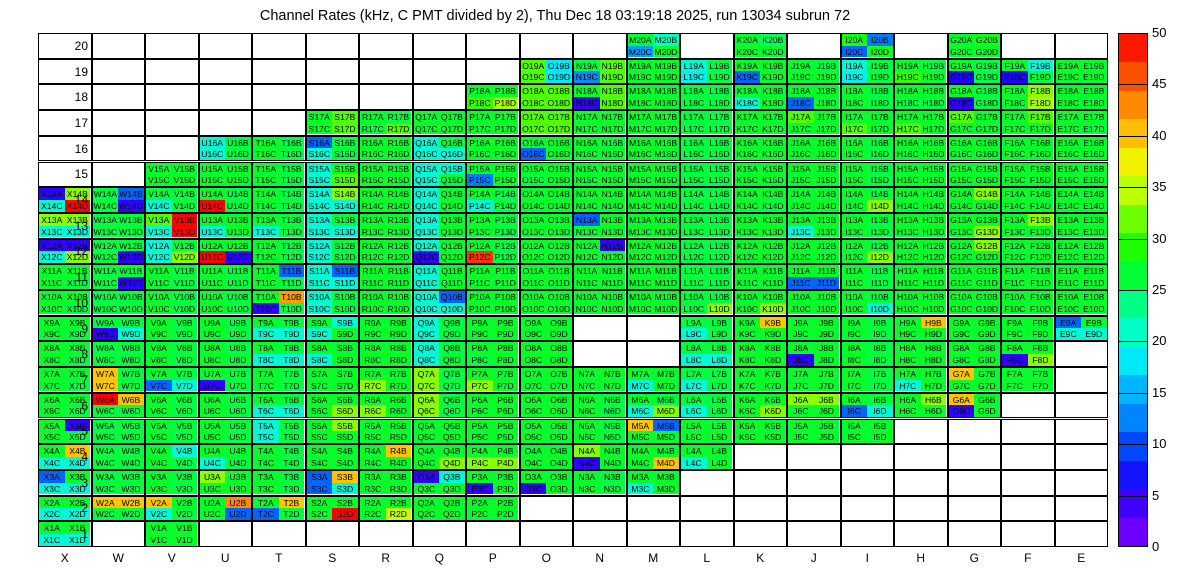 This screenshot has width=1196, height=572. I want to click on y-axis-tick-19: 19, so click(81, 71).